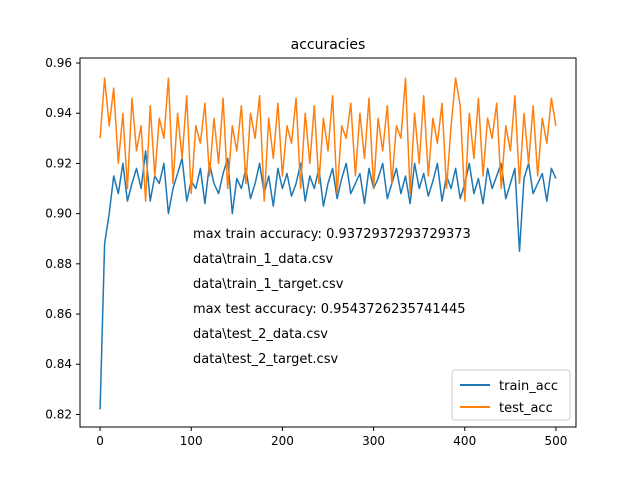 Image resolution: width=640 pixels, height=480 pixels. Describe the element at coordinates (373, 441) in the screenshot. I see `x-tick-label: 300` at that location.